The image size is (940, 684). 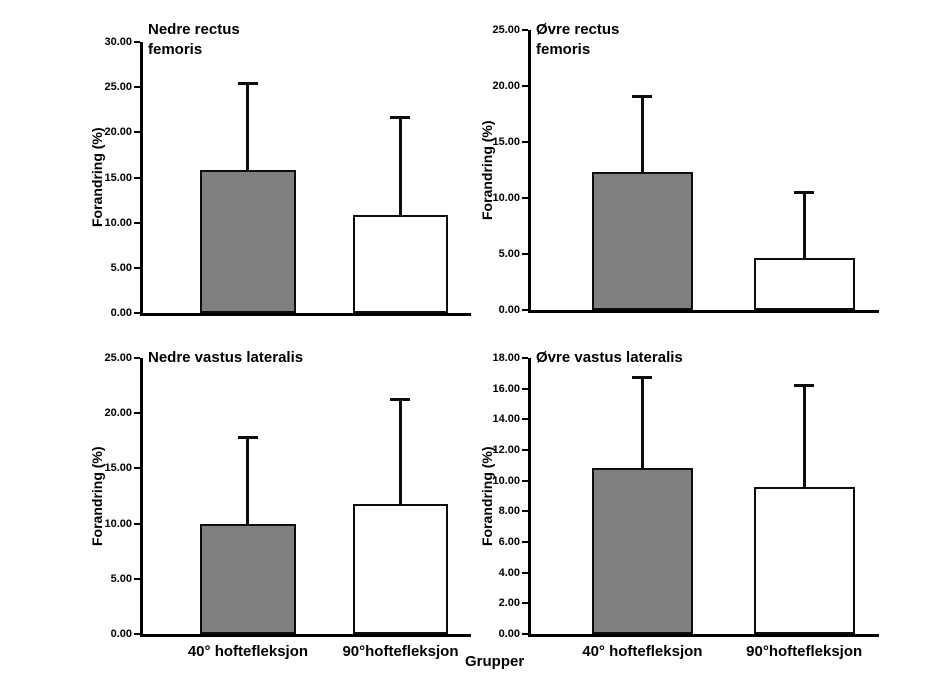 I want to click on y-tick-label: 12.00, so click(x=506, y=450).